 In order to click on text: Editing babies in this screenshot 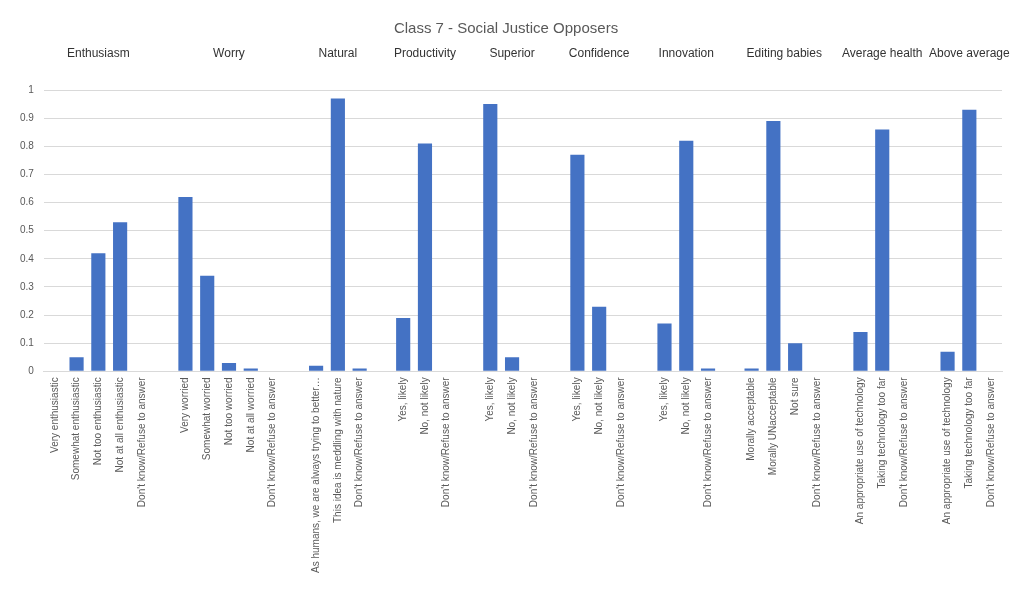, I will do `click(784, 53)`.